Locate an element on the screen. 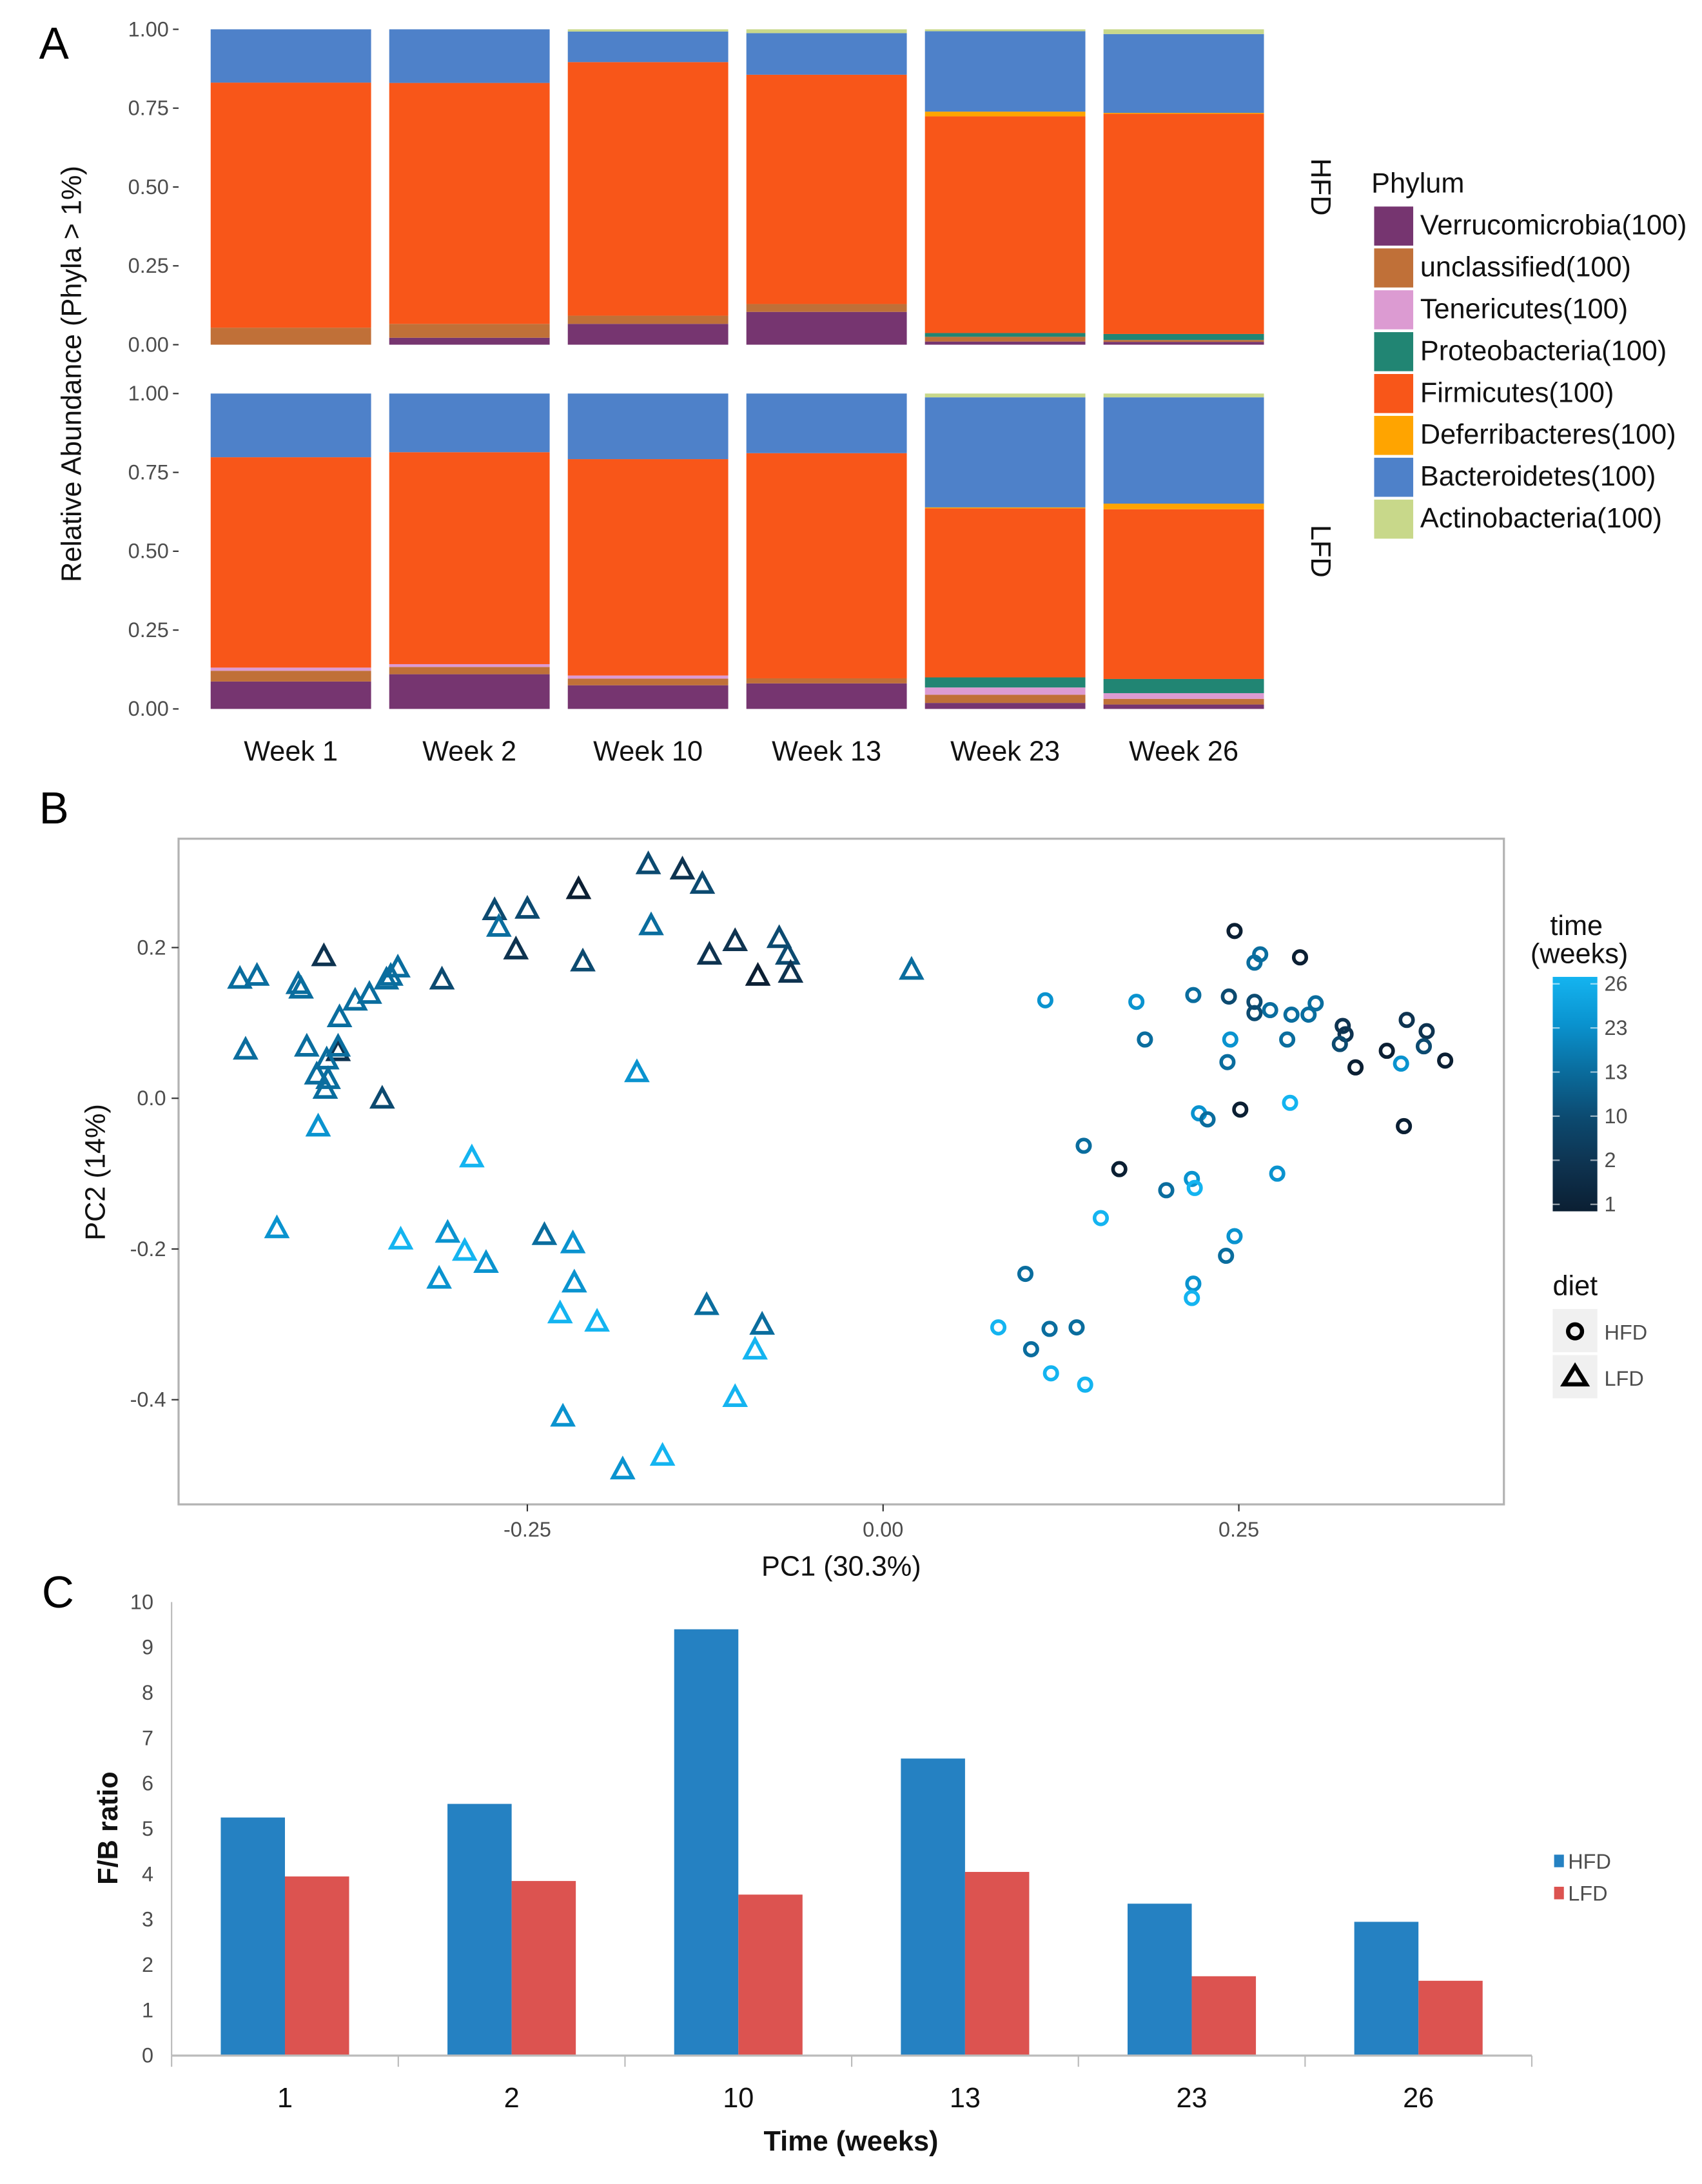 The height and width of the screenshot is (2184, 1702). bar-lfd is located at coordinates (316, 1966).